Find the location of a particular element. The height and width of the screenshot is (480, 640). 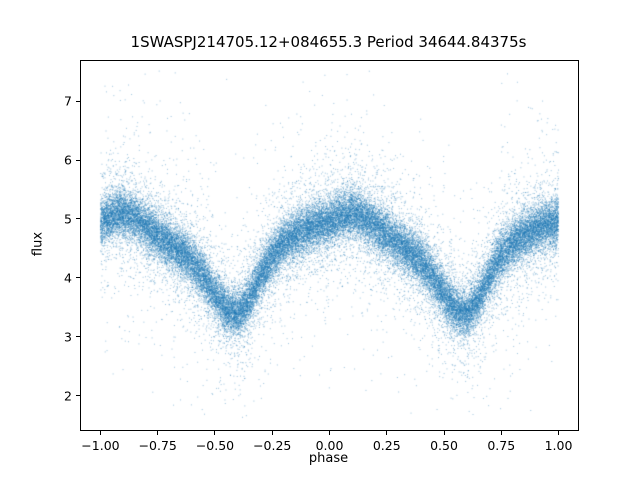

x-axis-label: phase is located at coordinates (328, 458).